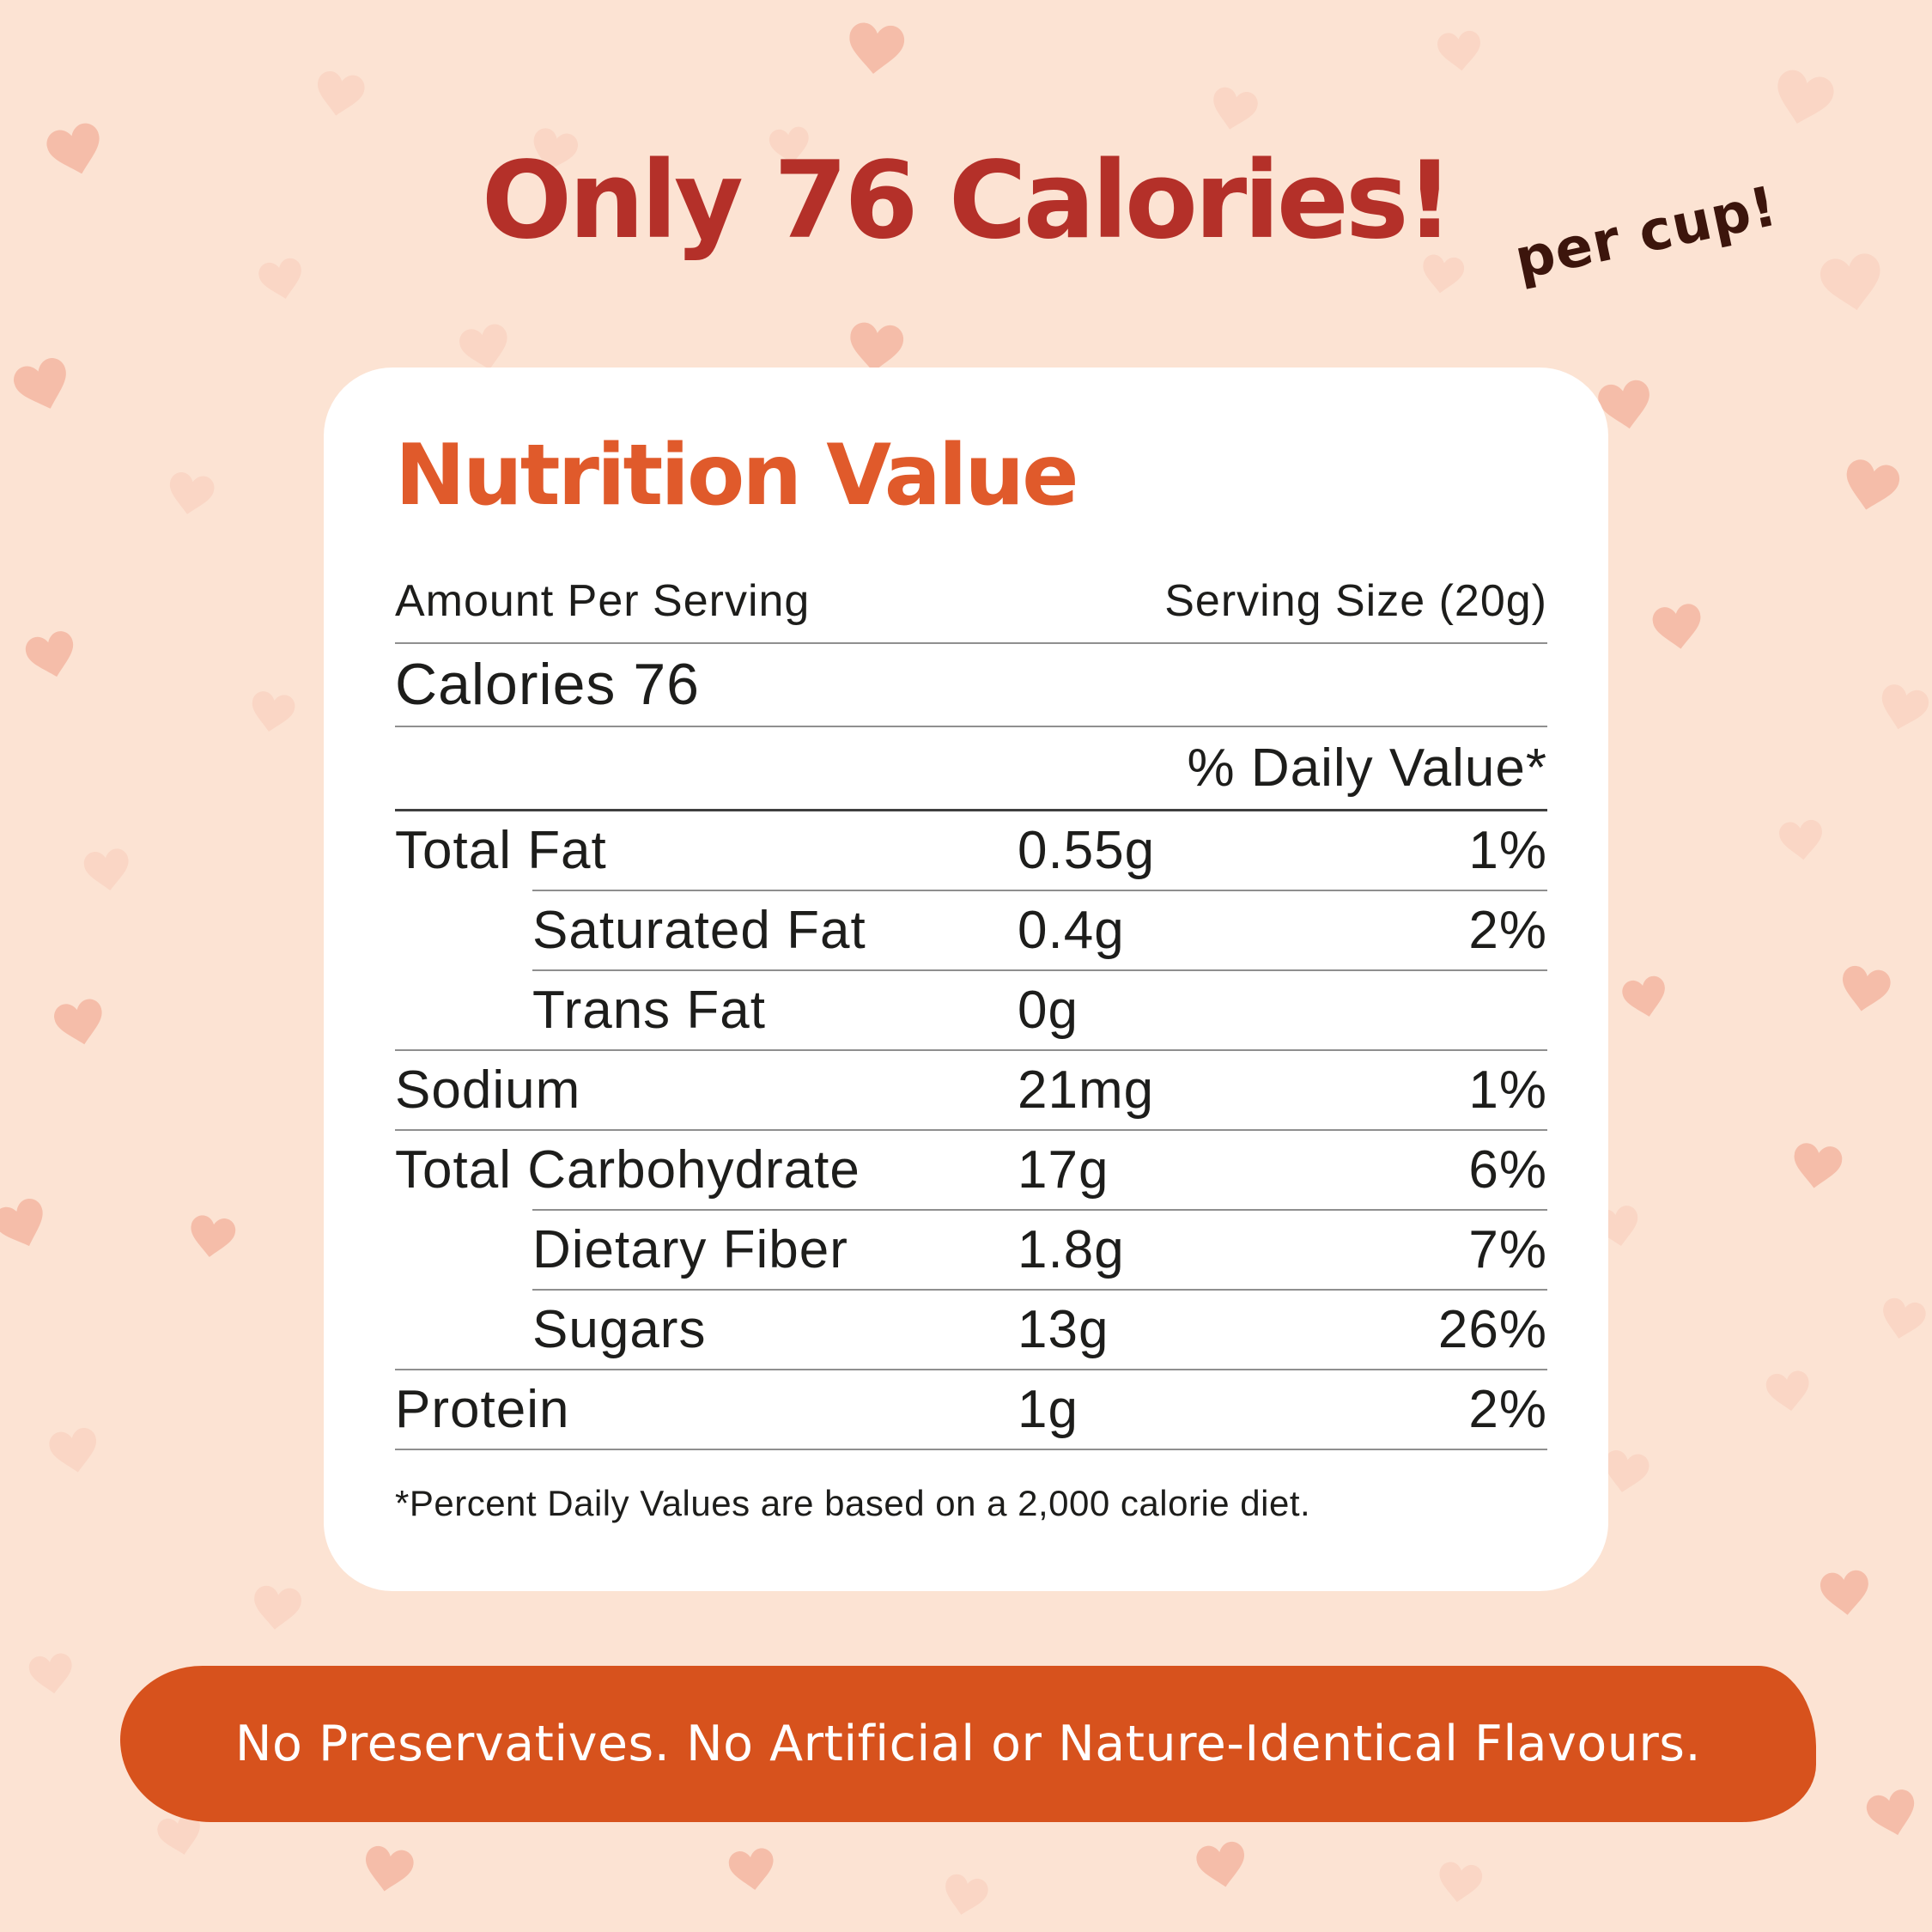  What do you see at coordinates (737, 476) in the screenshot?
I see `nutrition-card-title: Nutrition Value` at bounding box center [737, 476].